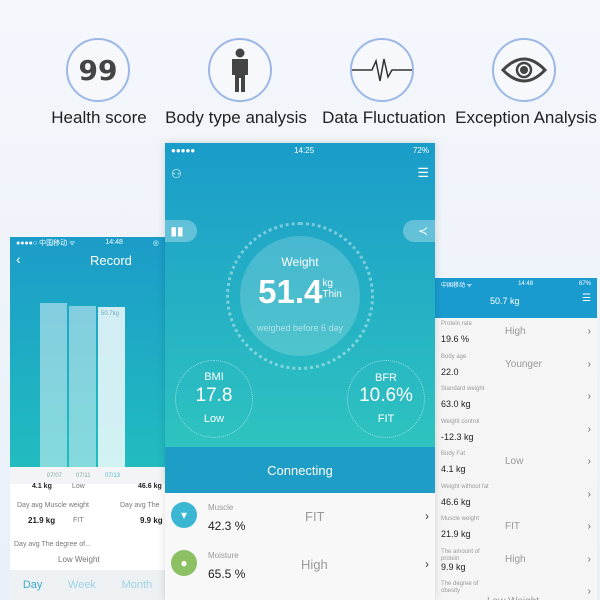 This screenshot has height=600, width=600. What do you see at coordinates (516, 430) in the screenshot?
I see `list-item: Weight control -12.3 kg ›` at bounding box center [516, 430].